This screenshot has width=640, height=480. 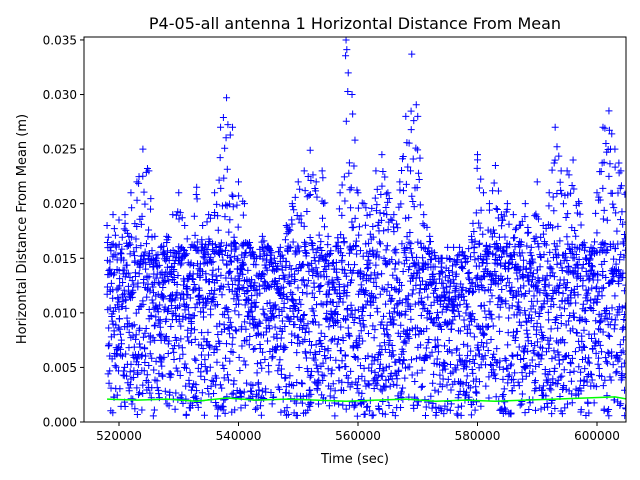 What do you see at coordinates (478, 436) in the screenshot?
I see `x-tick-label: 580000` at bounding box center [478, 436].